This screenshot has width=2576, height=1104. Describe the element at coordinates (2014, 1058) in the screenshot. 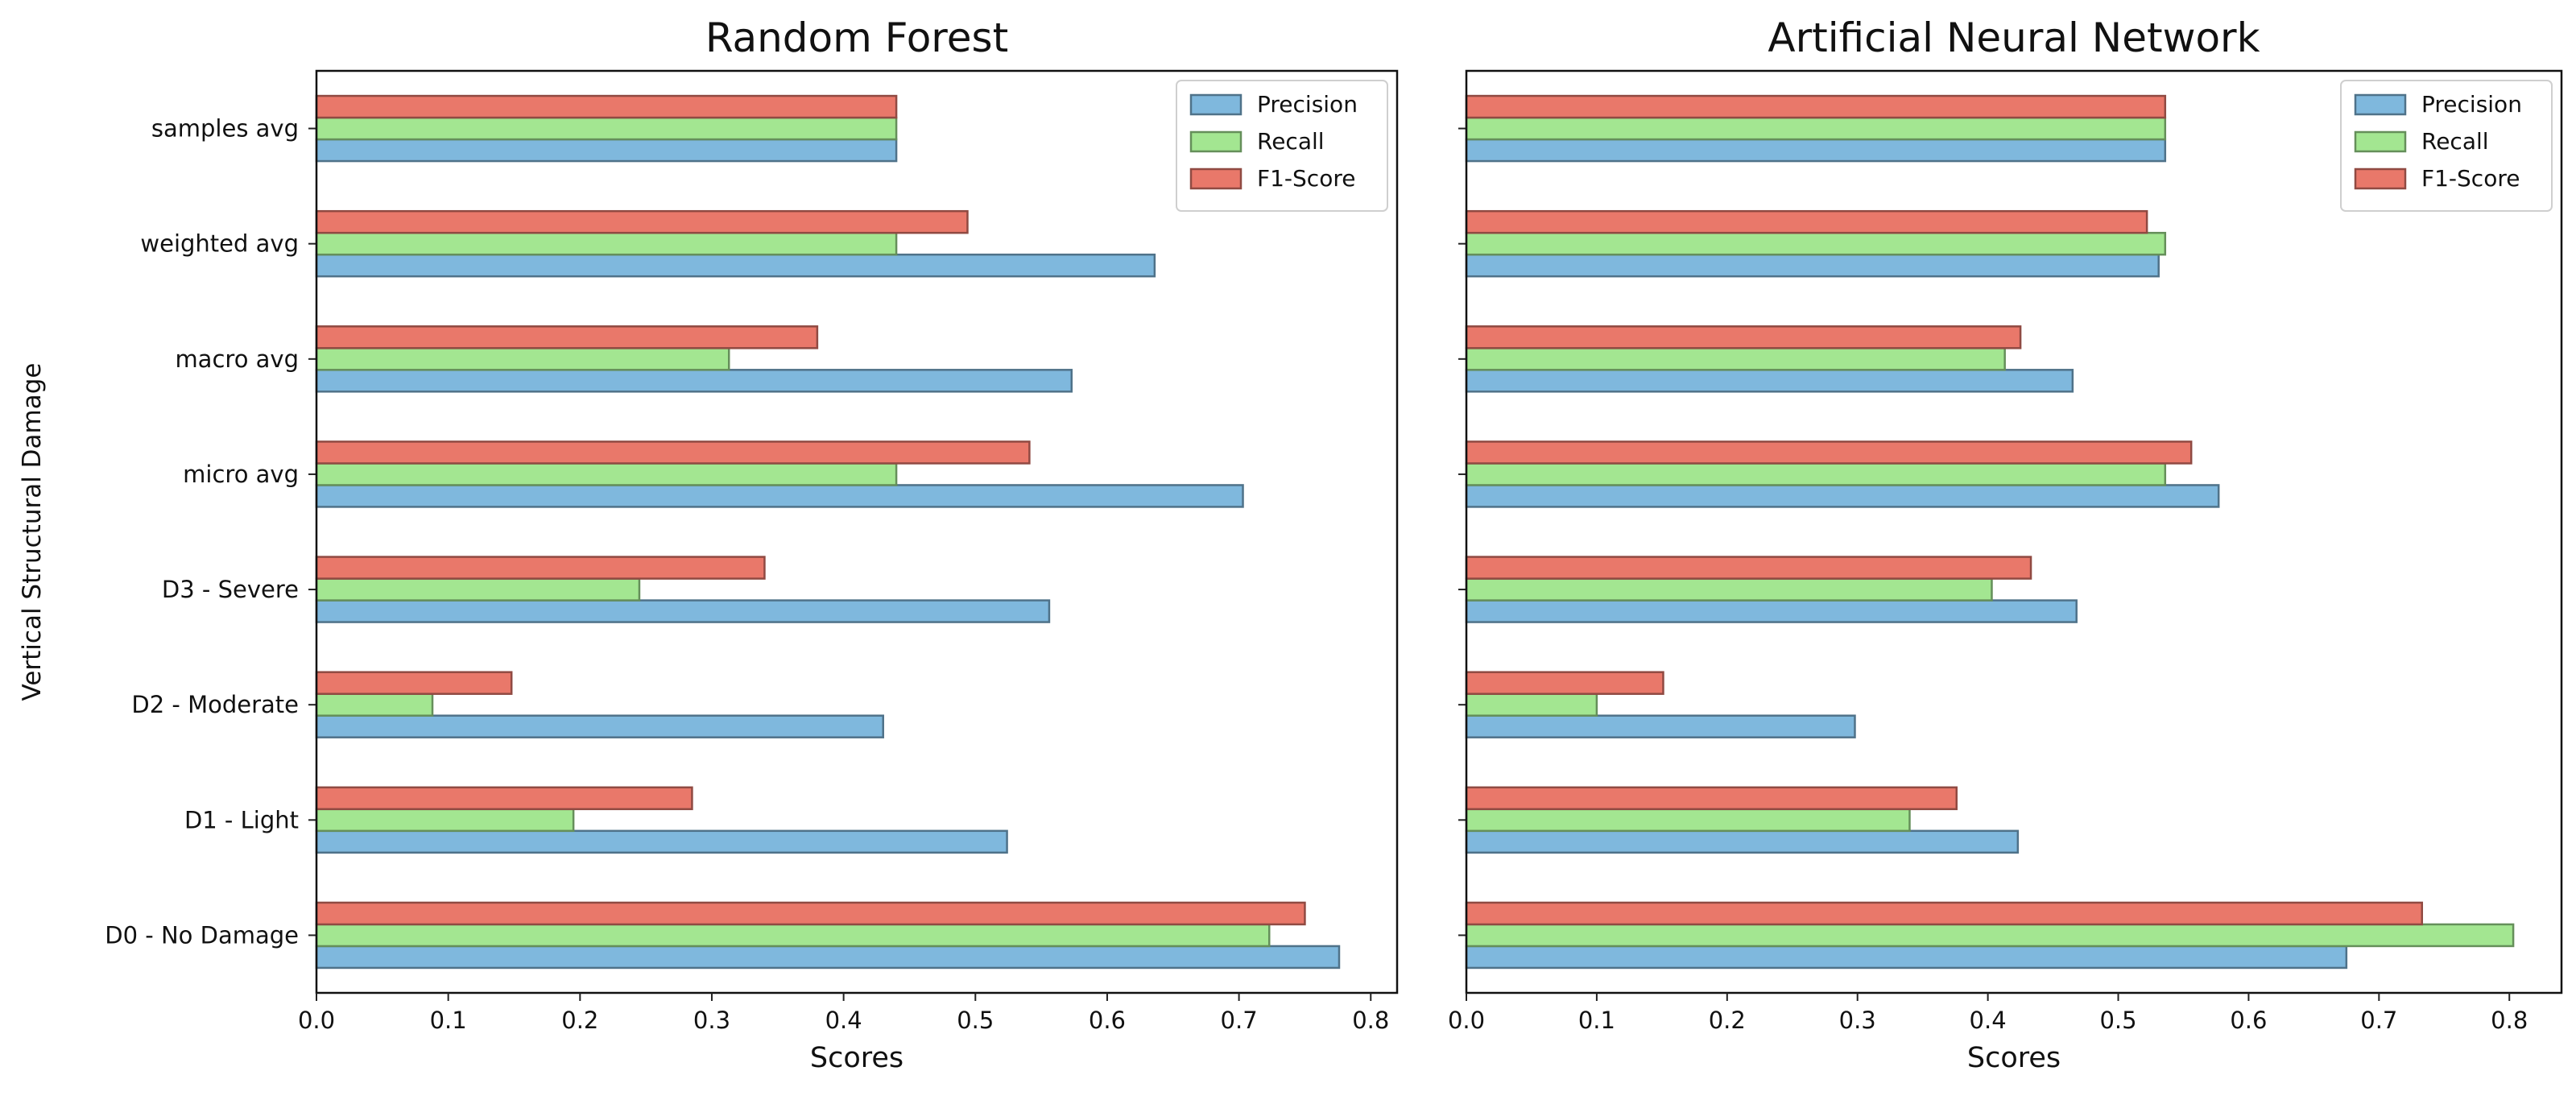

I see `chart1-x-axis-label: Scores` at that location.